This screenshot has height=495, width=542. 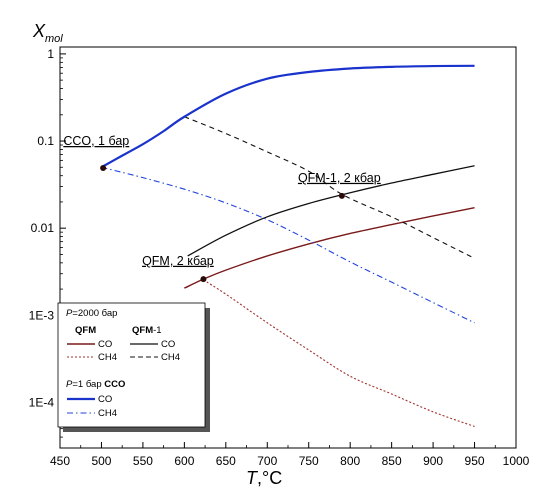 What do you see at coordinates (475, 461) in the screenshot?
I see `x-tick-label: 950` at bounding box center [475, 461].